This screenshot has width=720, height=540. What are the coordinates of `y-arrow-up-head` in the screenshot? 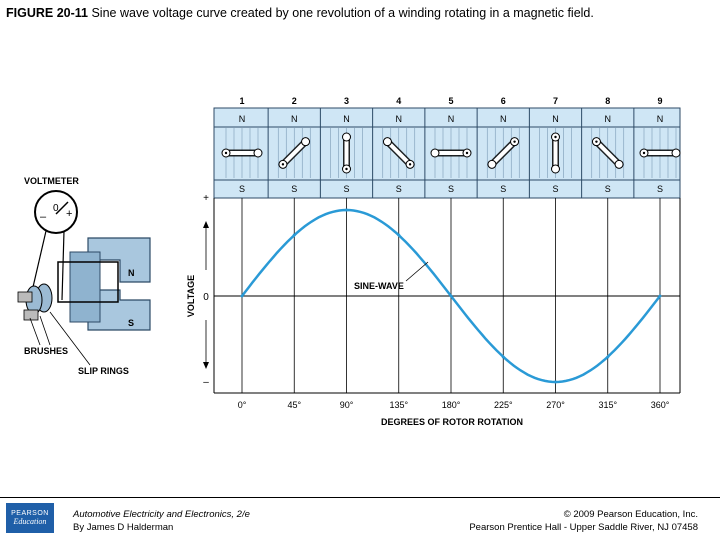 It's located at (206, 224).